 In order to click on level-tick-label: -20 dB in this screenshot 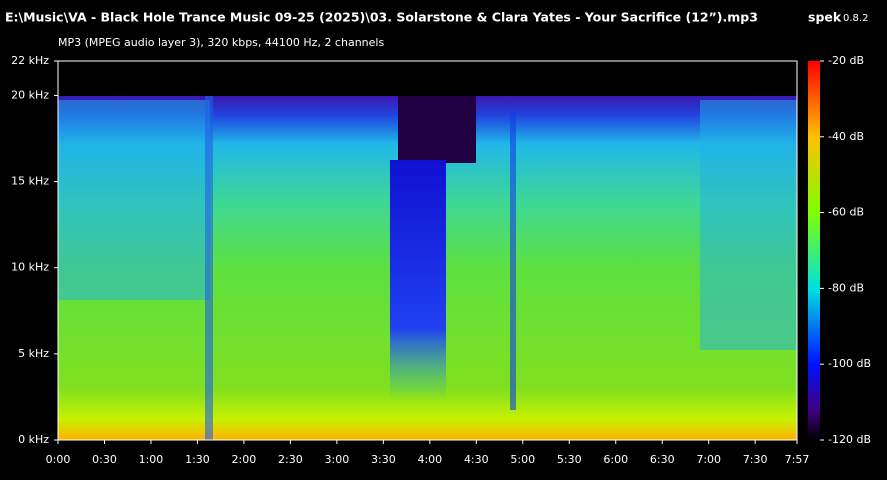, I will do `click(846, 60)`.